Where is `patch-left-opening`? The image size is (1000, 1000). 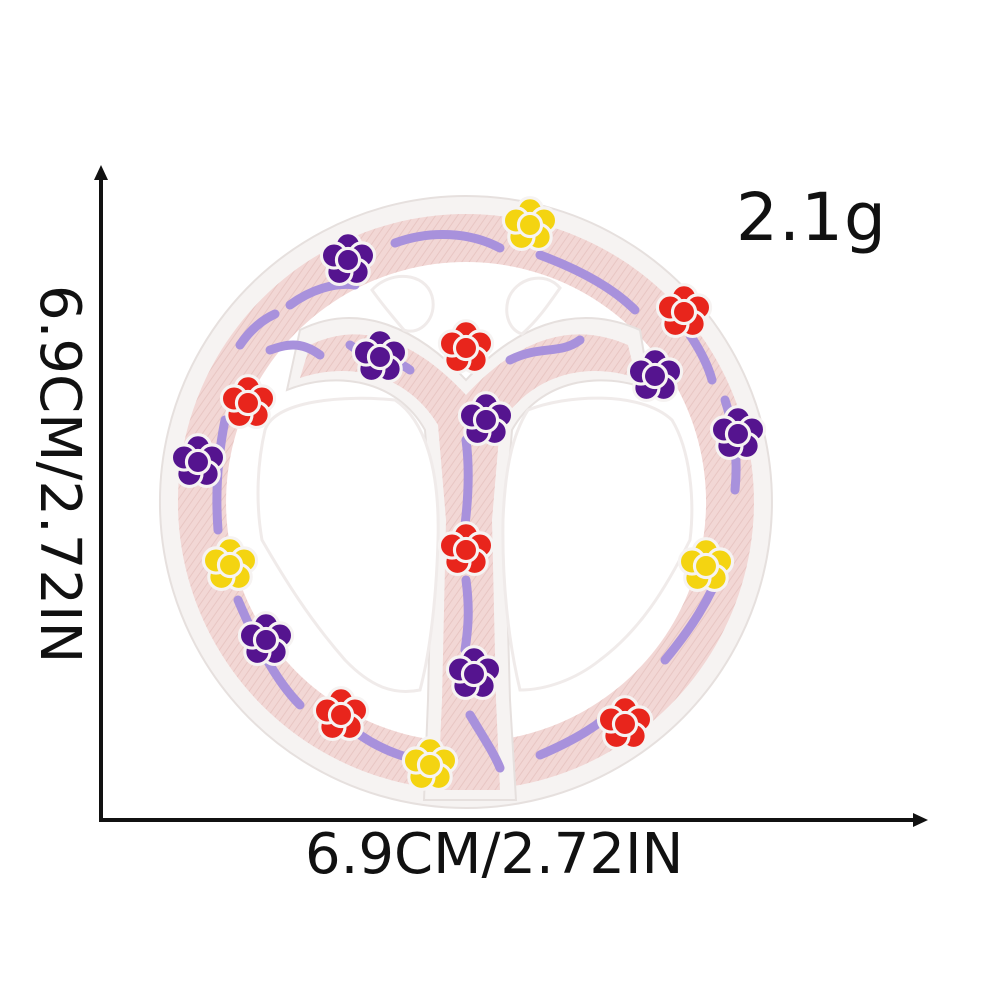 patch-left-opening is located at coordinates (348, 544).